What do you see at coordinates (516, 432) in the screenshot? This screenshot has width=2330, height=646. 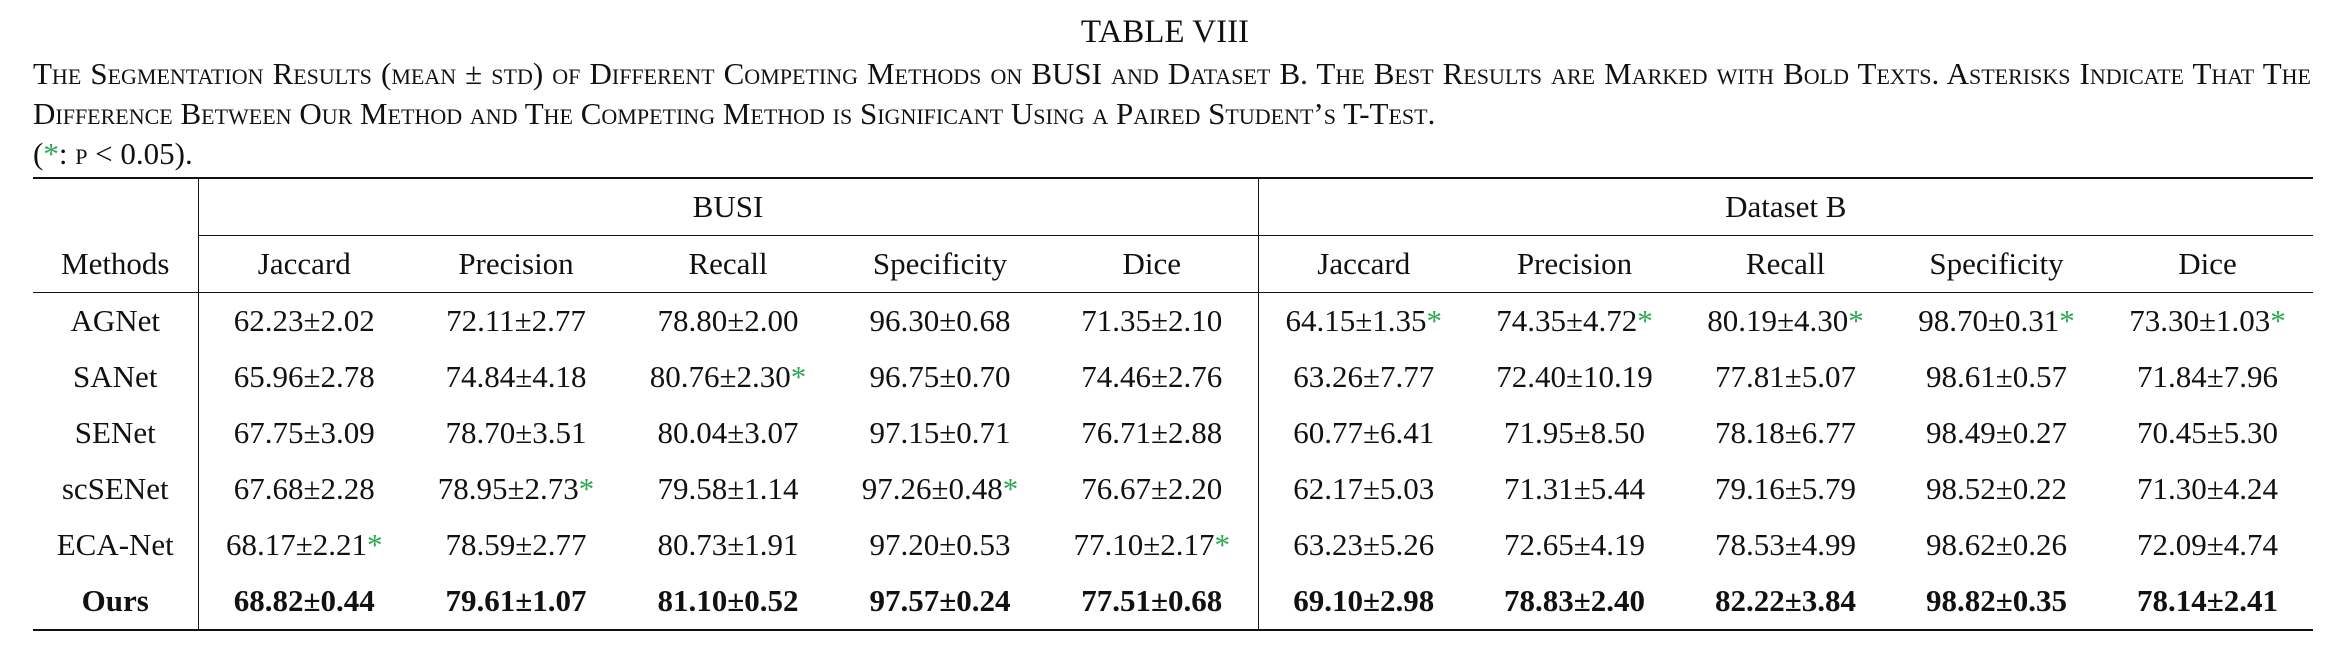 I see `metric-cell: 78.70±3.51` at bounding box center [516, 432].